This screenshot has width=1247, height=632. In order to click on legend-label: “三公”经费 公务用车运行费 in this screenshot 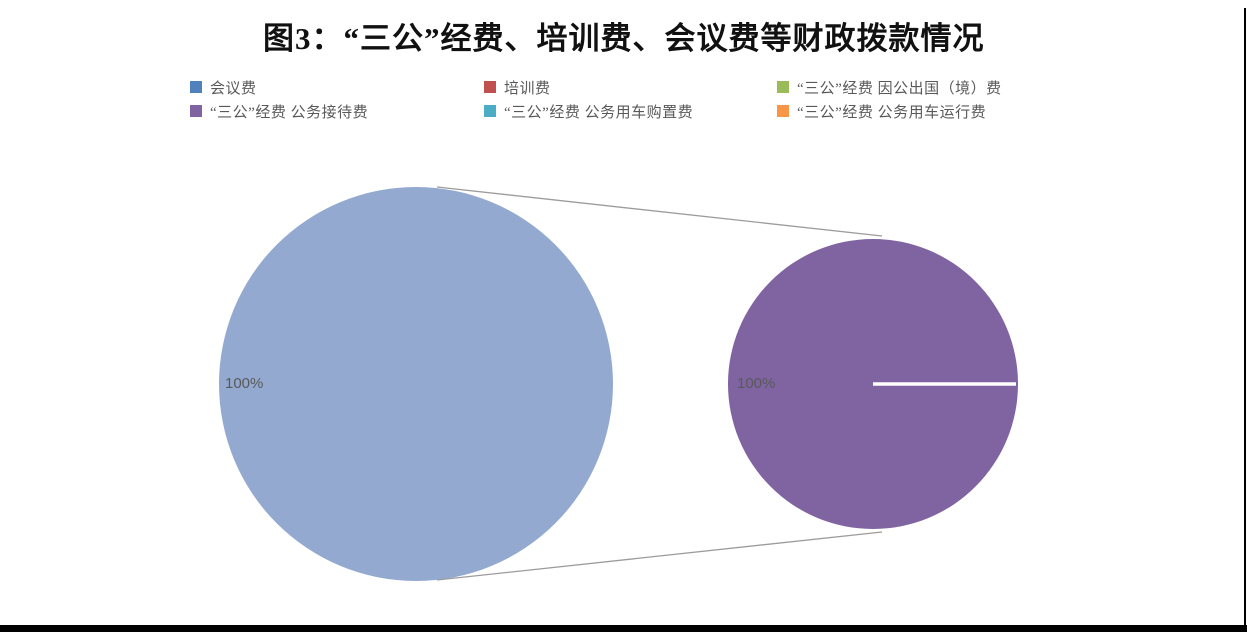, I will do `click(892, 112)`.